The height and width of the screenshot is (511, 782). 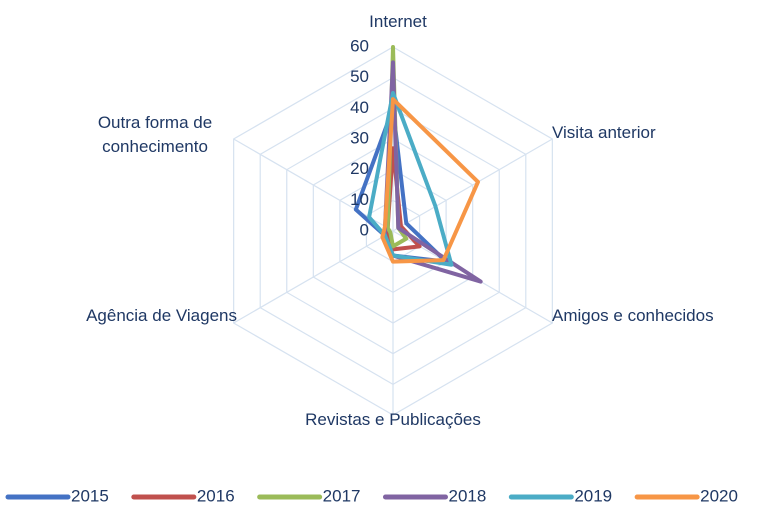 I want to click on y-tick-label: 20, so click(x=359, y=168).